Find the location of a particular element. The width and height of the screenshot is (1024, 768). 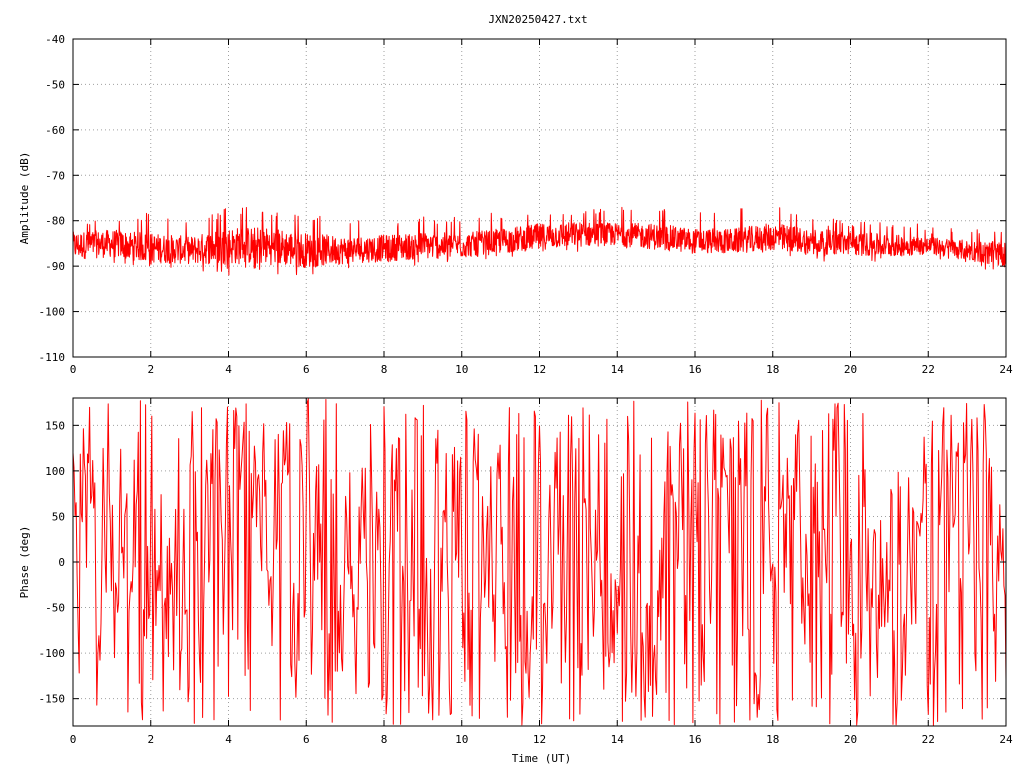

y-tick-label: -110 is located at coordinates (52, 357).